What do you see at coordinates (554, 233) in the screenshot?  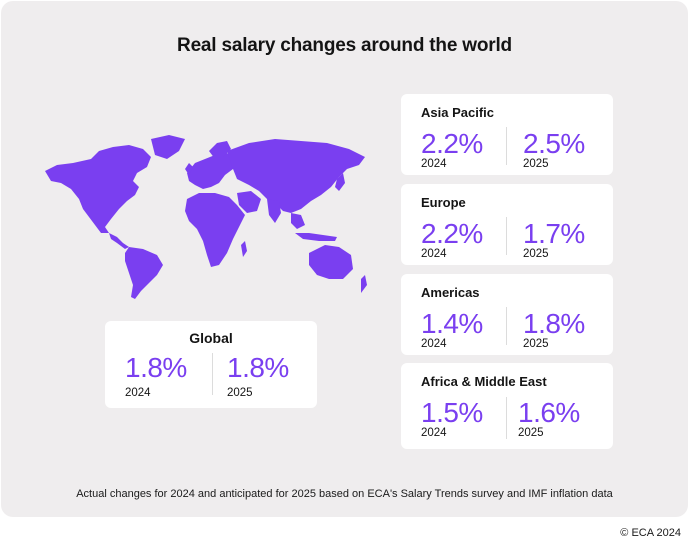 I see `value-2025: 1.7%` at bounding box center [554, 233].